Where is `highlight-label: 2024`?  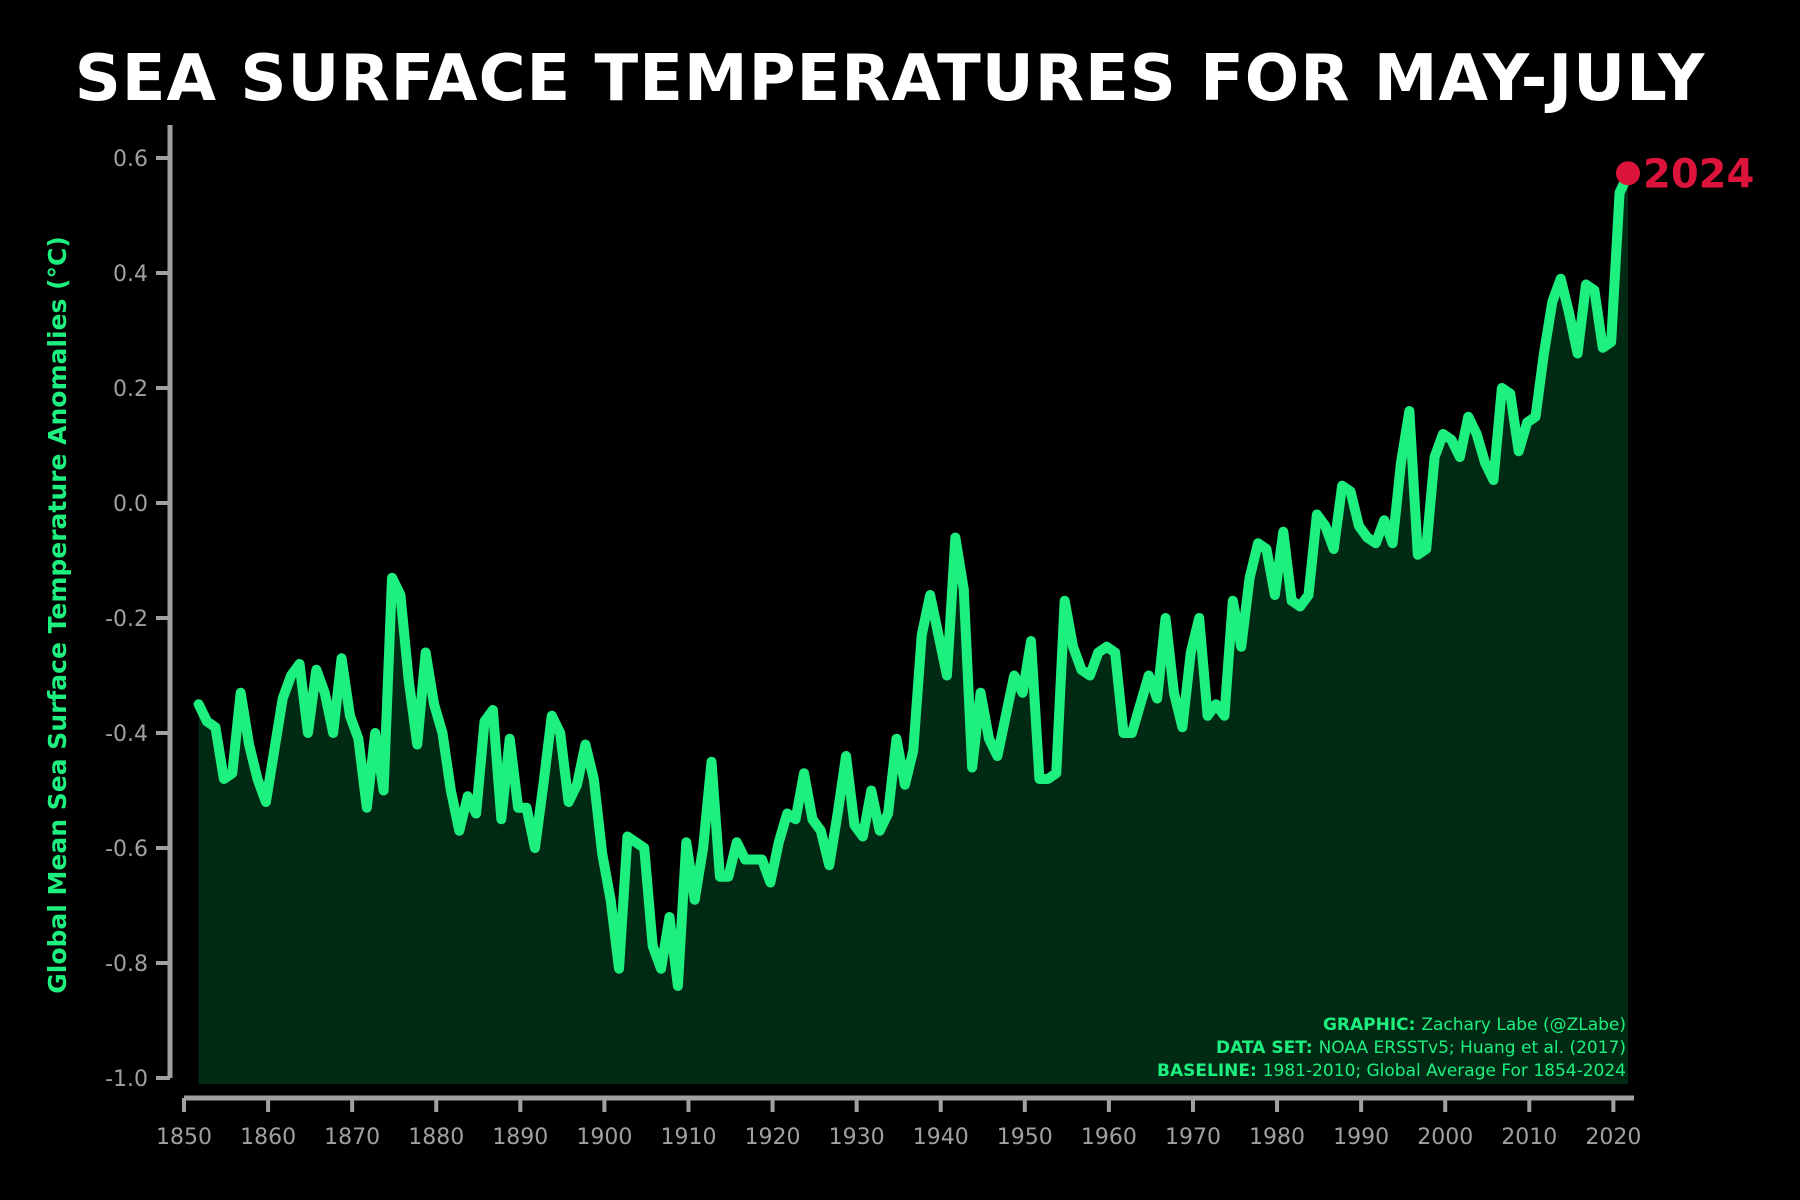 highlight-label: 2024 is located at coordinates (1698, 174).